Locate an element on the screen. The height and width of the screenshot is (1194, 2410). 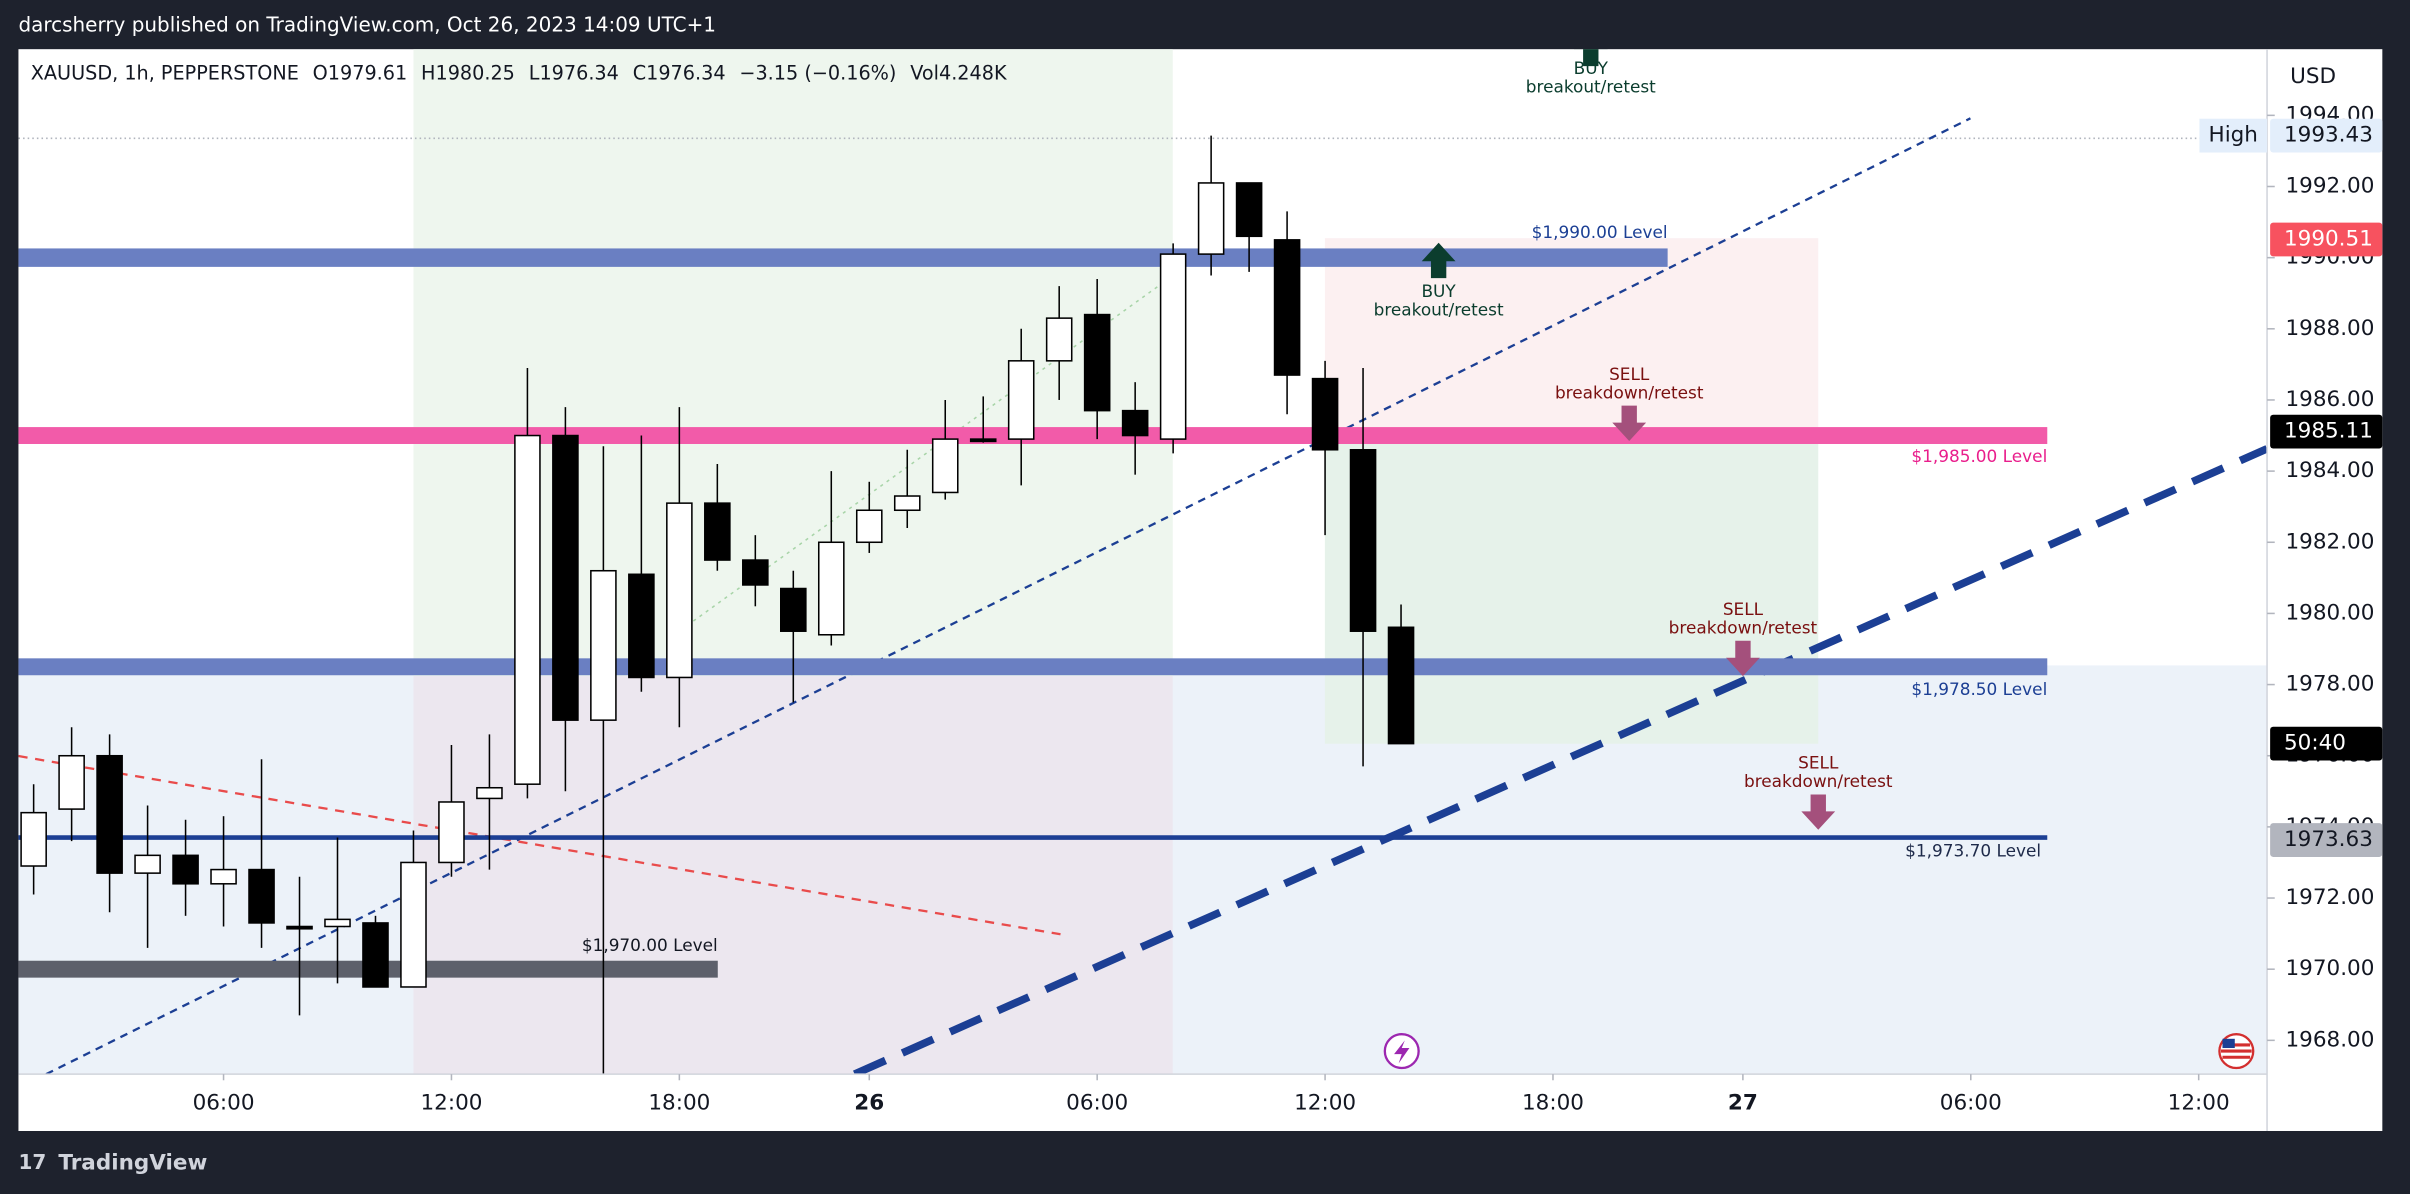
y-tick-label: 1982.00 is located at coordinates (2330, 541).